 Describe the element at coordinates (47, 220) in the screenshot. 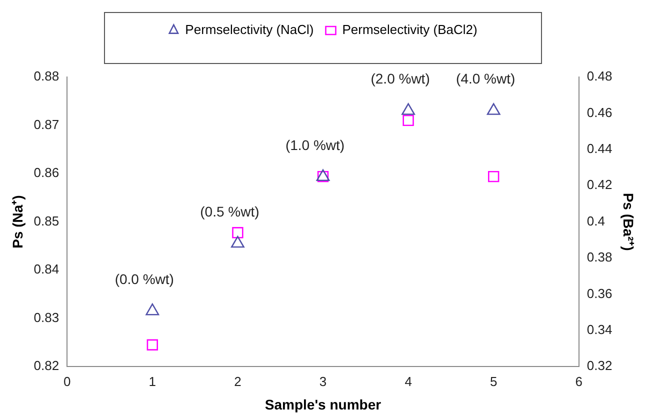

I see `y-tick-label: 0.85` at that location.